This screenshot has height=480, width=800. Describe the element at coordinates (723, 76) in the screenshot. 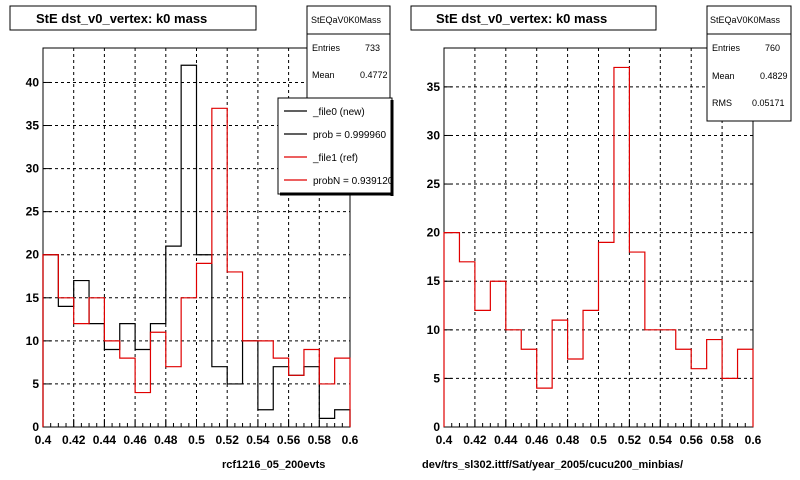

I see `right-stats-mean-label: Mean` at that location.